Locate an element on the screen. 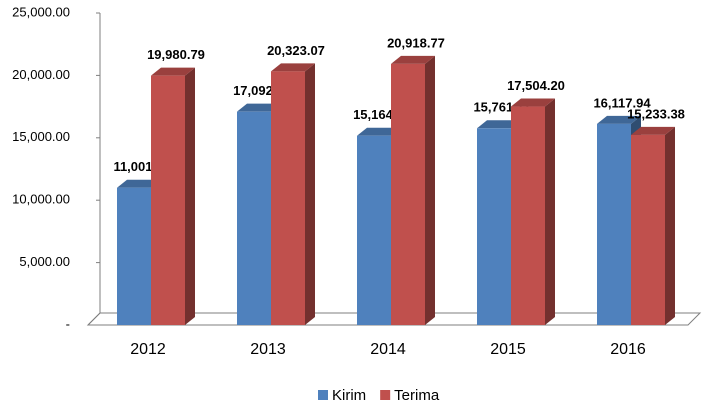 This screenshot has height=406, width=712. value-label: 16,117.94 is located at coordinates (622, 102).